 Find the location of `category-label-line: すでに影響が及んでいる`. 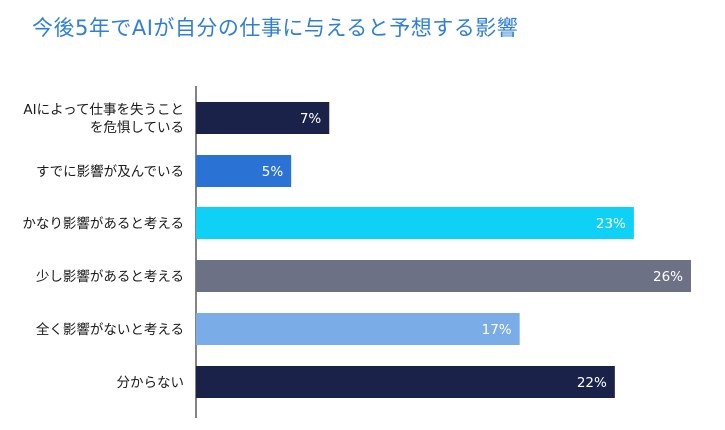

category-label-line: すでに影響が及んでいる is located at coordinates (110, 171).